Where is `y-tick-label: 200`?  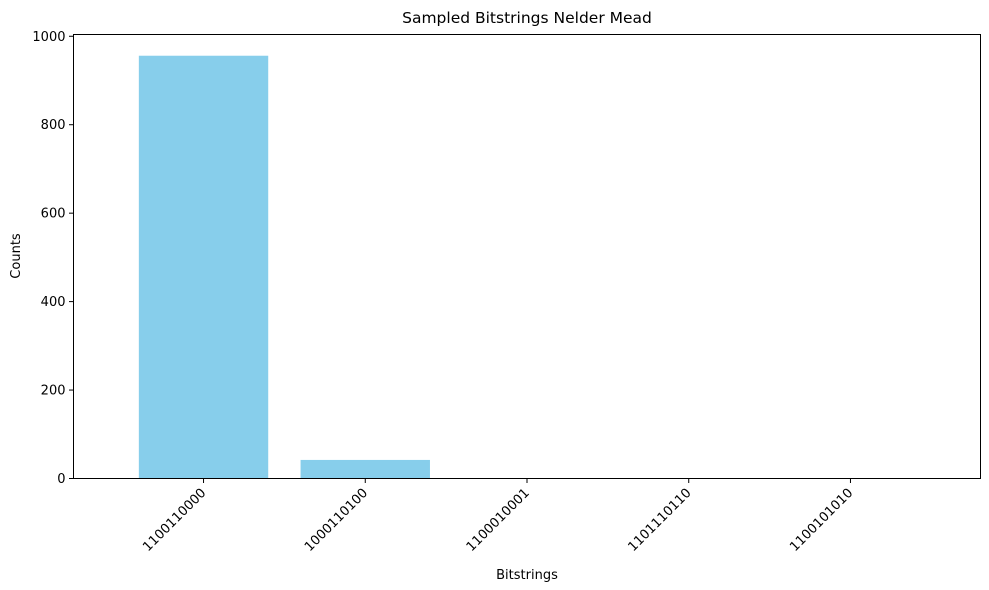
y-tick-label: 200 is located at coordinates (53, 391).